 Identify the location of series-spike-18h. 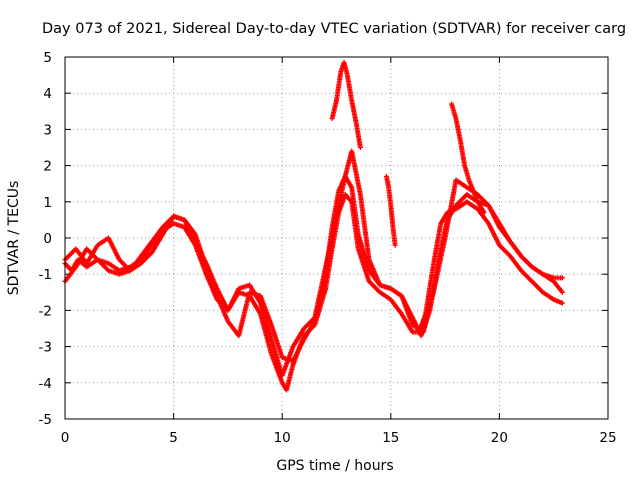
(468, 158).